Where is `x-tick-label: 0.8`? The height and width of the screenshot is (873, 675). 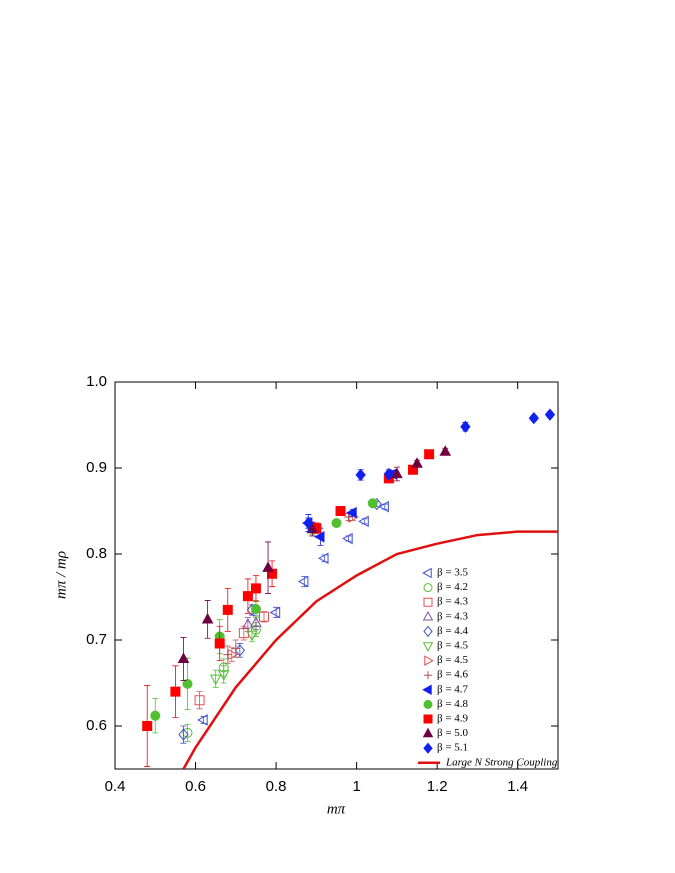 x-tick-label: 0.8 is located at coordinates (276, 786).